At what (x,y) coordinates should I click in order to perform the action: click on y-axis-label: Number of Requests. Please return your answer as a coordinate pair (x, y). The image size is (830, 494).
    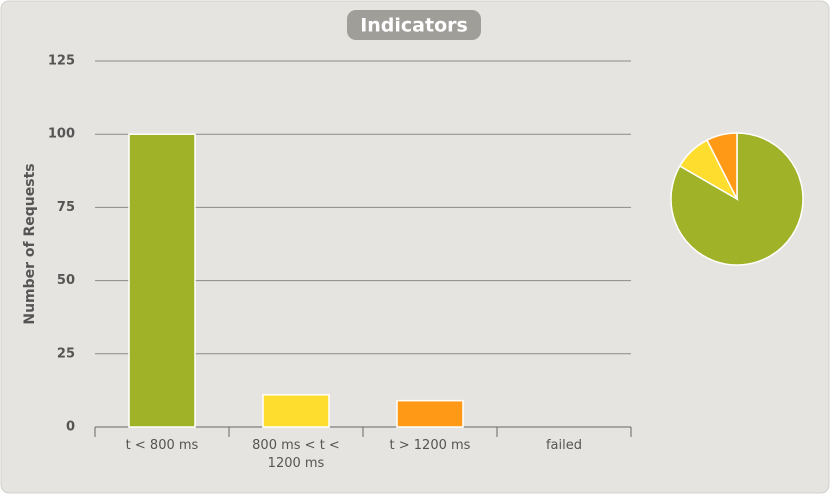
    Looking at the image, I should click on (30, 243).